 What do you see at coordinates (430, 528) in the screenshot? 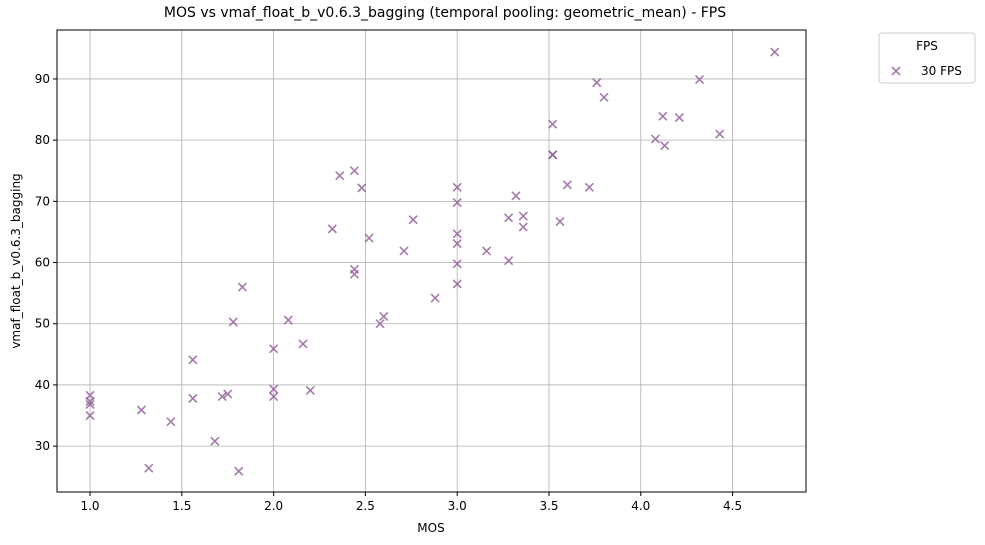
I see `x-axis-label: MOS` at bounding box center [430, 528].